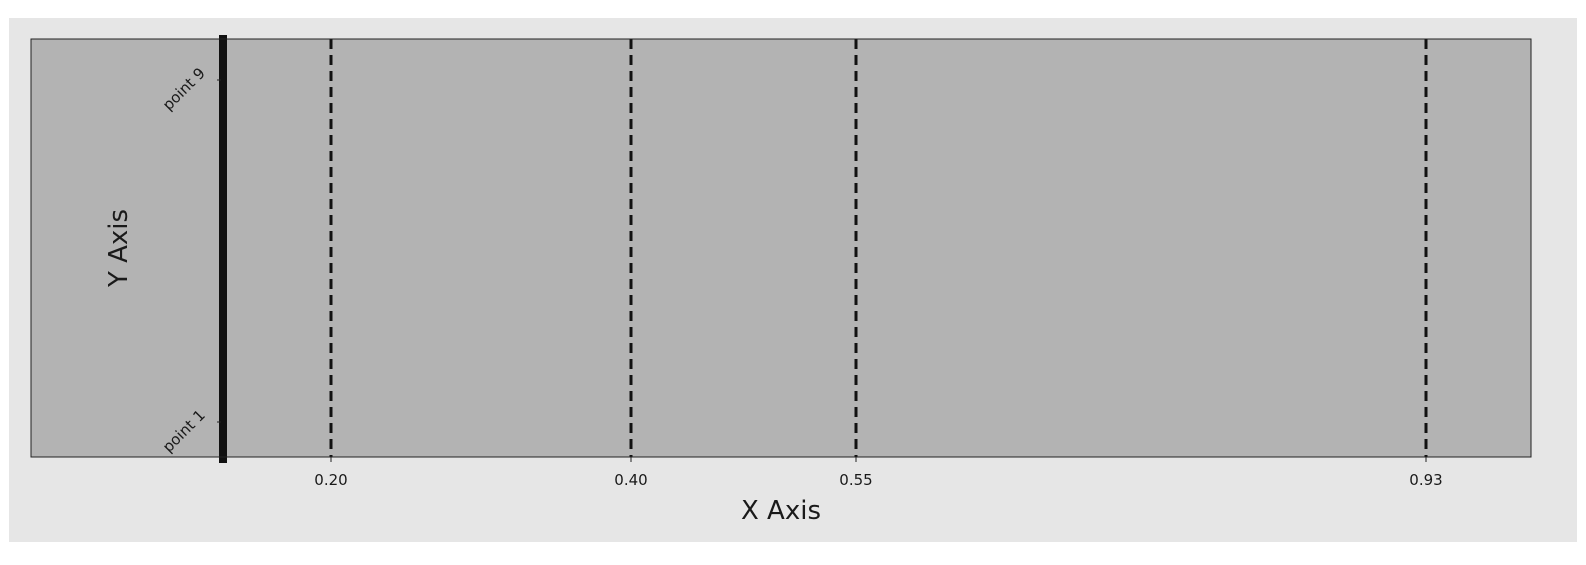 The image size is (1586, 565). What do you see at coordinates (1425, 480) in the screenshot?
I see `x-tick-label-3: 0.93` at bounding box center [1425, 480].